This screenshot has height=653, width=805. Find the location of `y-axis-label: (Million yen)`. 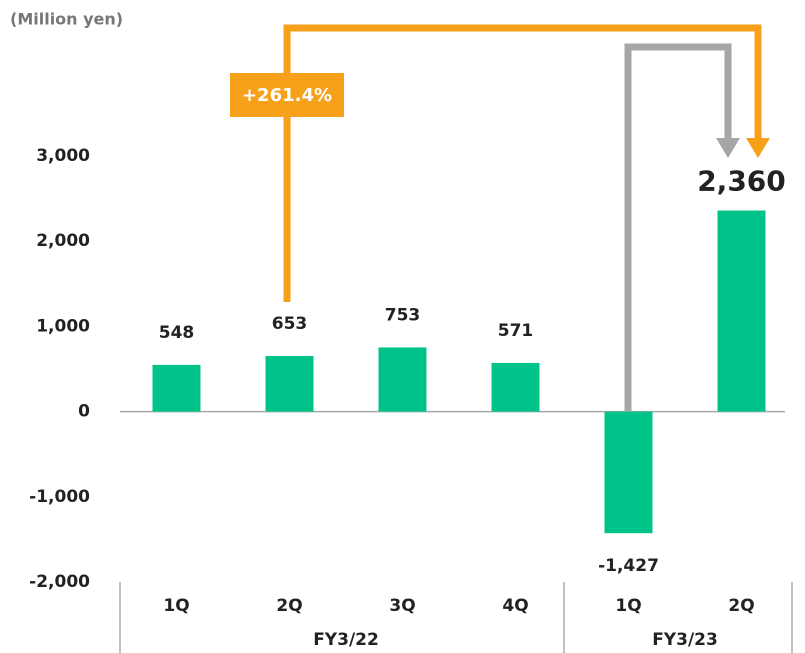

y-axis-label: (Million yen) is located at coordinates (66, 19).